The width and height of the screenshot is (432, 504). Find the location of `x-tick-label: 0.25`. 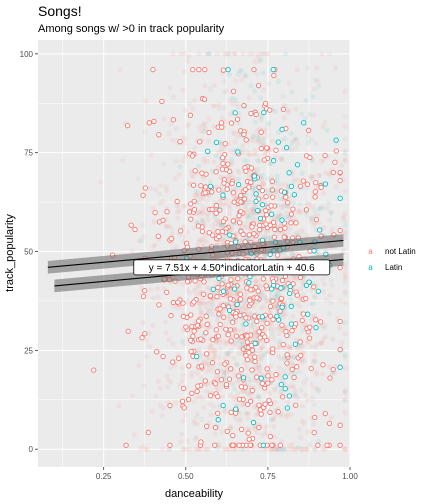

x-tick-label: 0.25 is located at coordinates (104, 476).